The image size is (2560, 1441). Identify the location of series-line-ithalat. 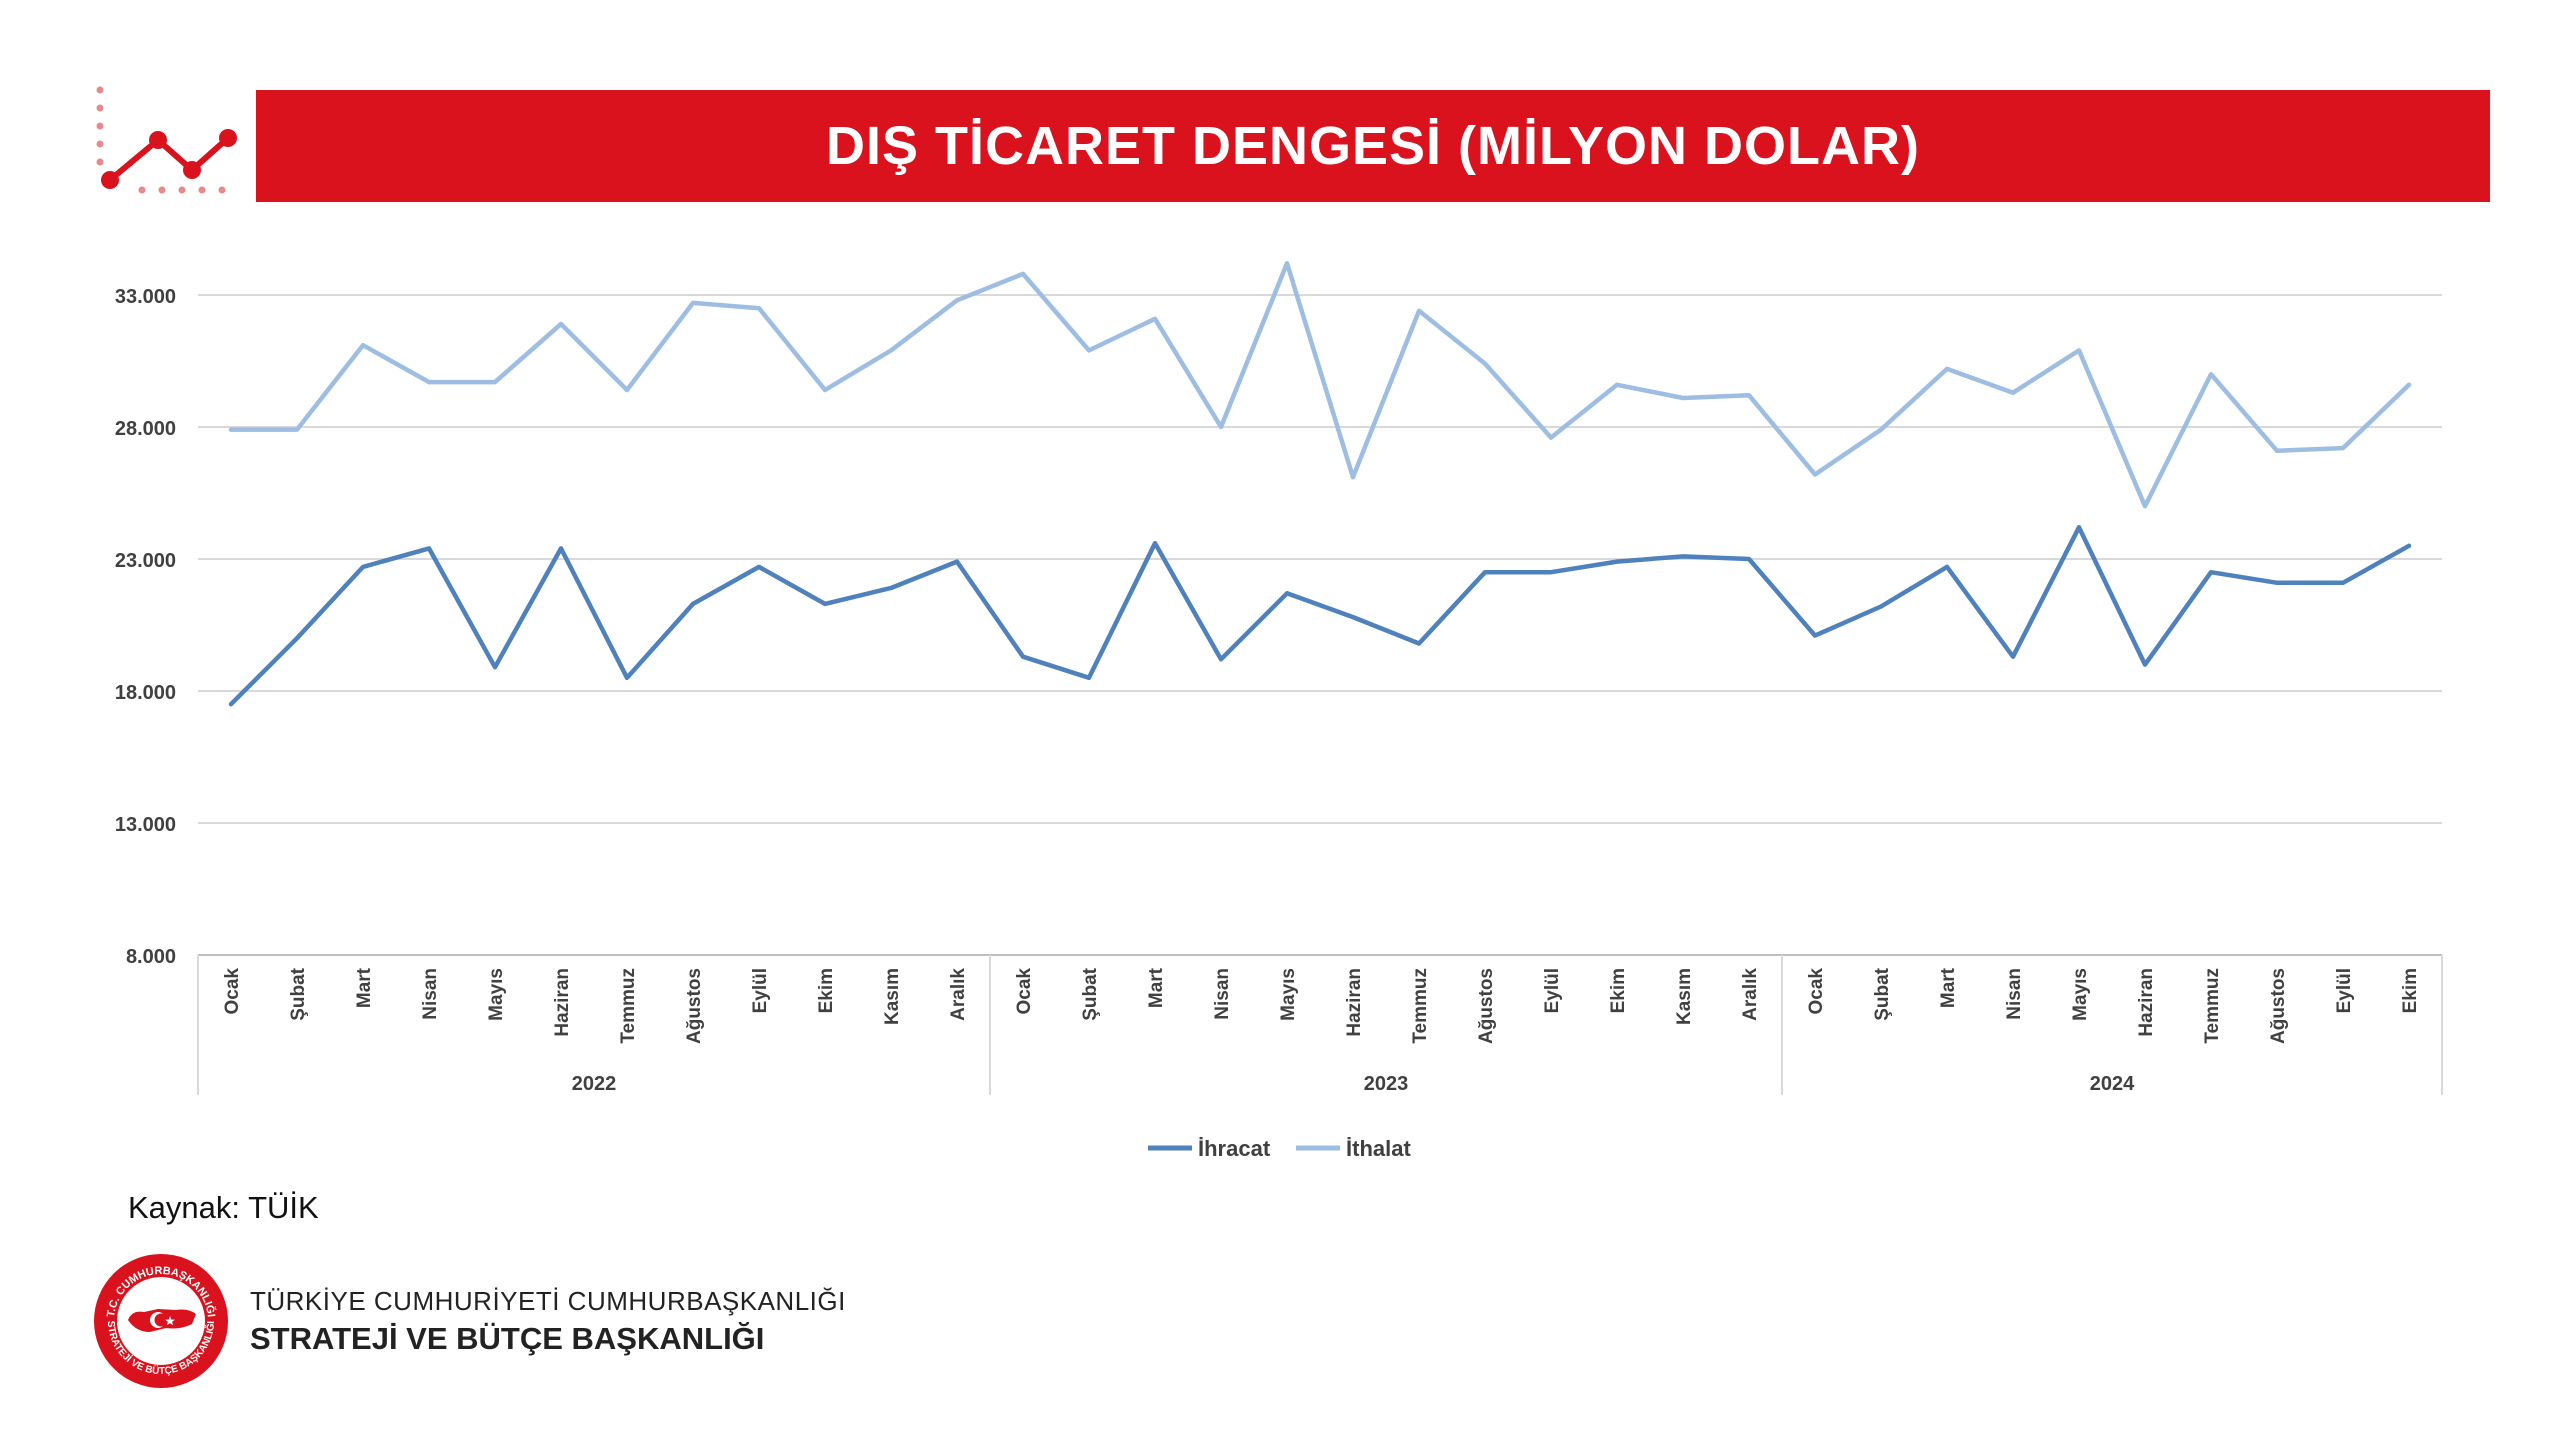
(1320, 385).